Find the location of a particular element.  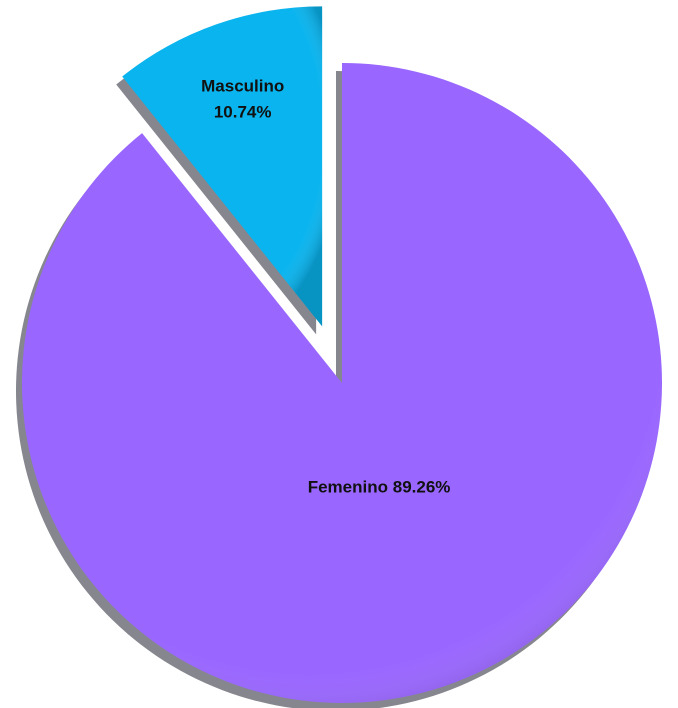

slice-label-name: Masculino is located at coordinates (242, 85).